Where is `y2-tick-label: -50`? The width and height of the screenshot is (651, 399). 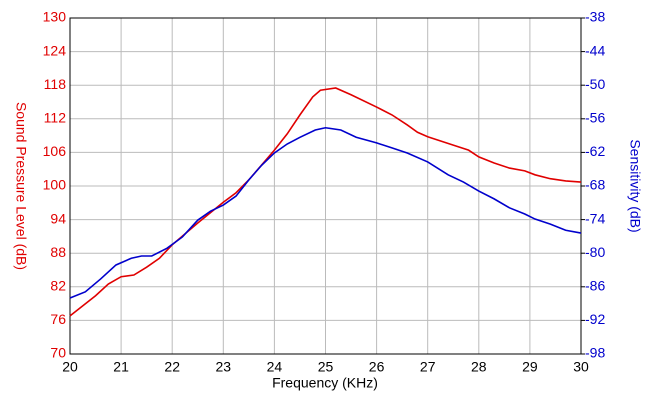 y2-tick-label: -50 is located at coordinates (595, 84).